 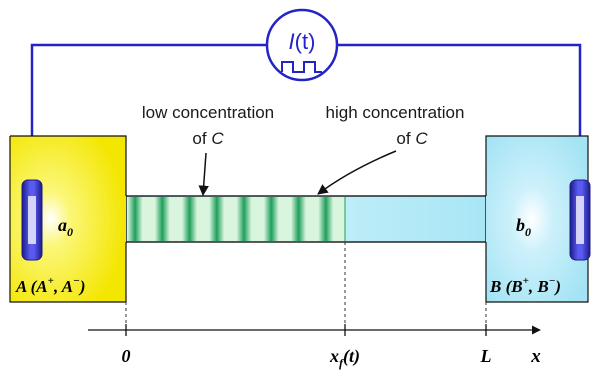 I want to click on annotation-high-line2: of C, so click(x=412, y=138).